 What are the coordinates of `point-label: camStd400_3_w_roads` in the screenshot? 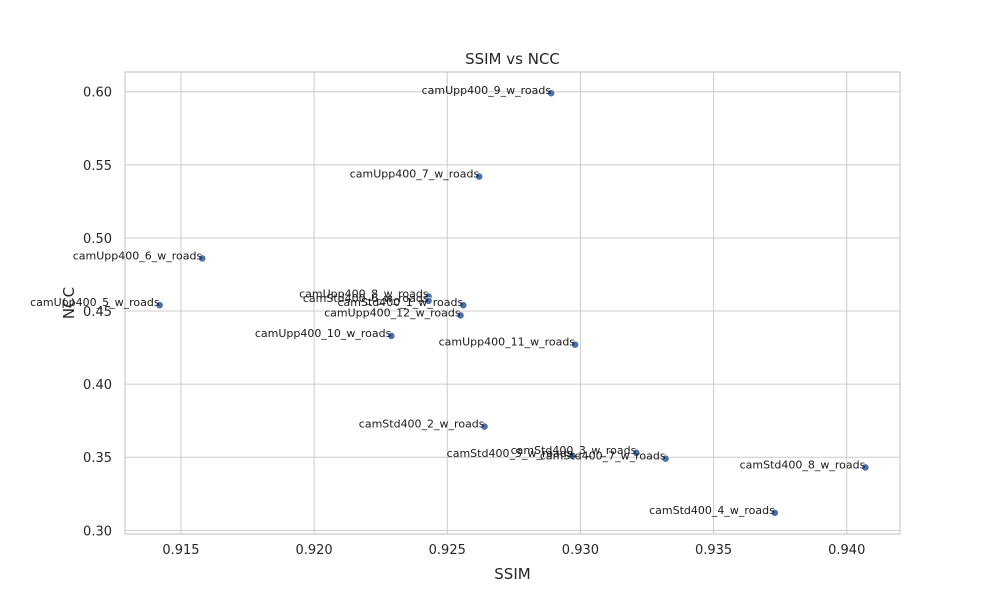 It's located at (574, 450).